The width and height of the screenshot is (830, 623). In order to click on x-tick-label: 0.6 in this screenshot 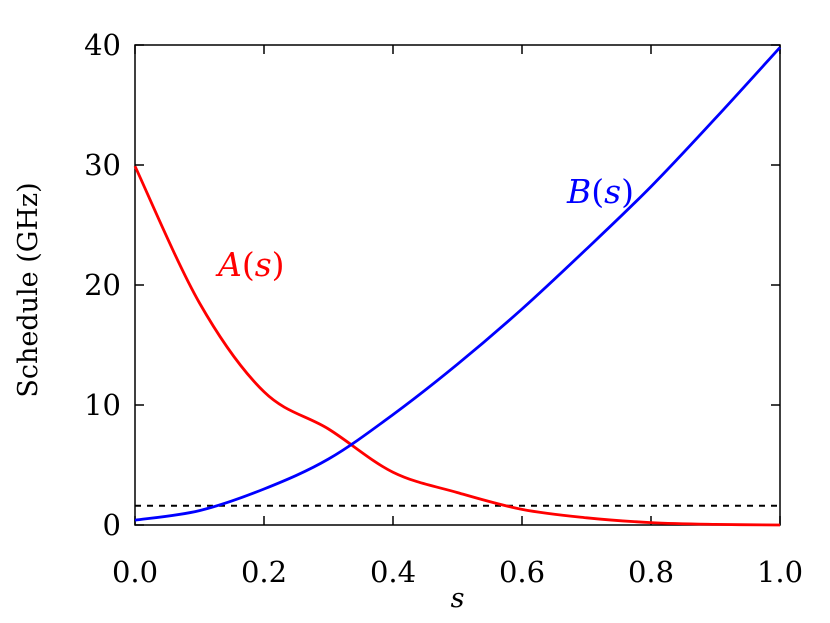, I will do `click(522, 572)`.